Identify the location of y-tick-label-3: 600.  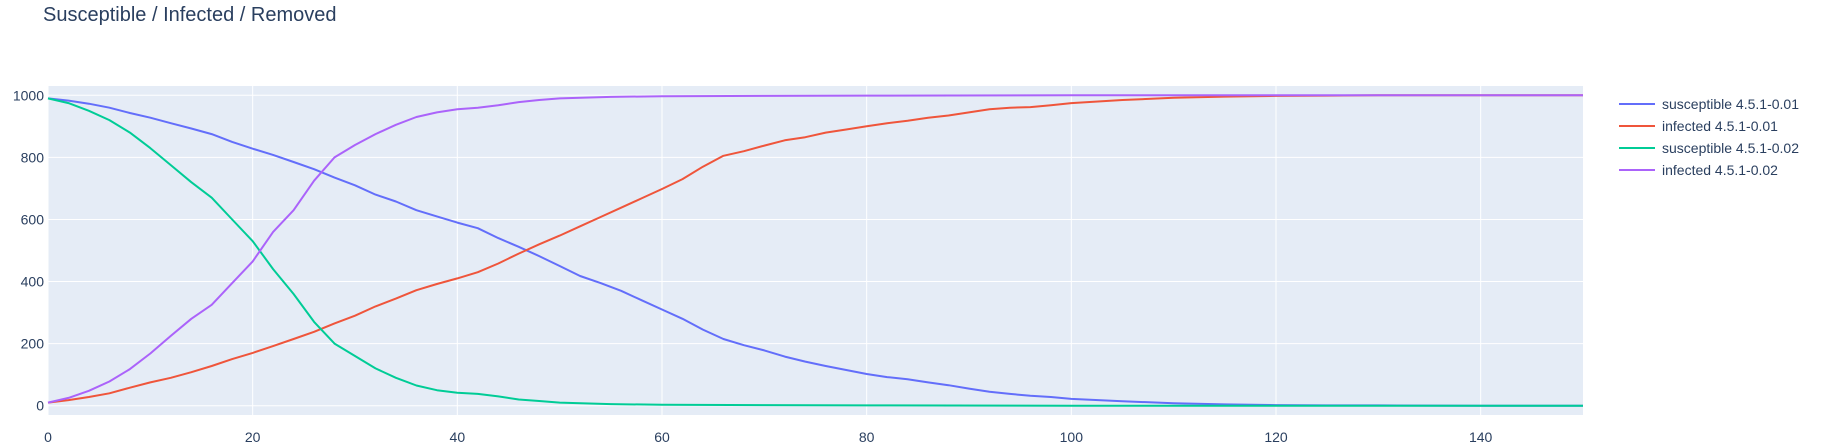
(33, 219).